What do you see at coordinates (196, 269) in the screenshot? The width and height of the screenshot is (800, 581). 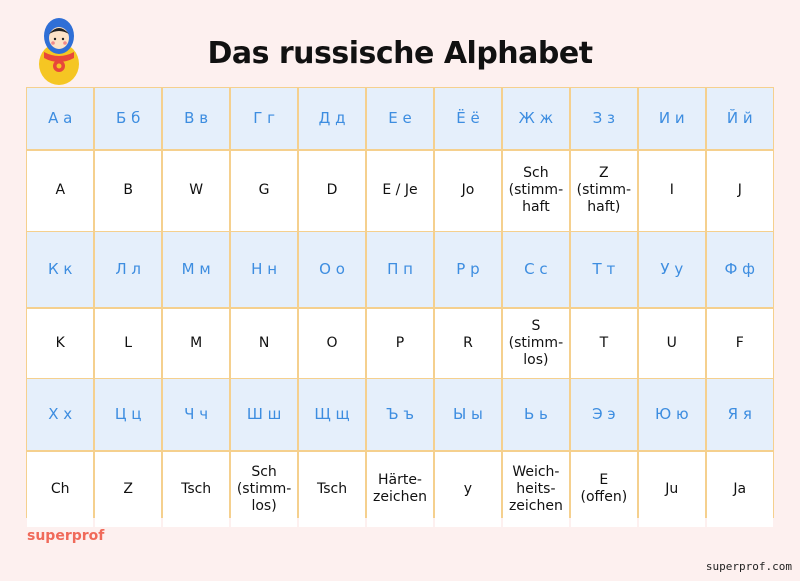 I see `cyrillic-letter: М м` at bounding box center [196, 269].